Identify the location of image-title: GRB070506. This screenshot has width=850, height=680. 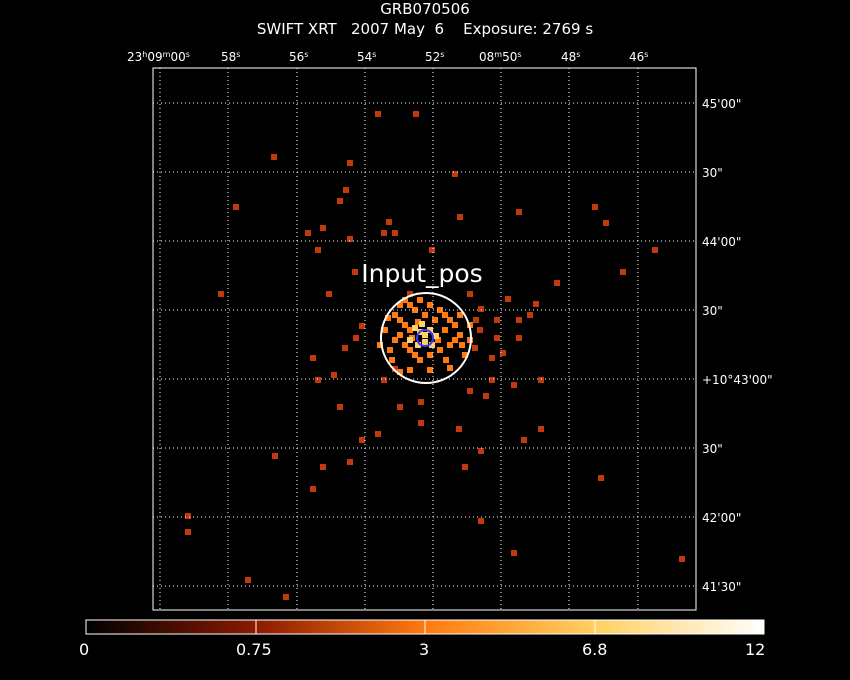
(425, 9).